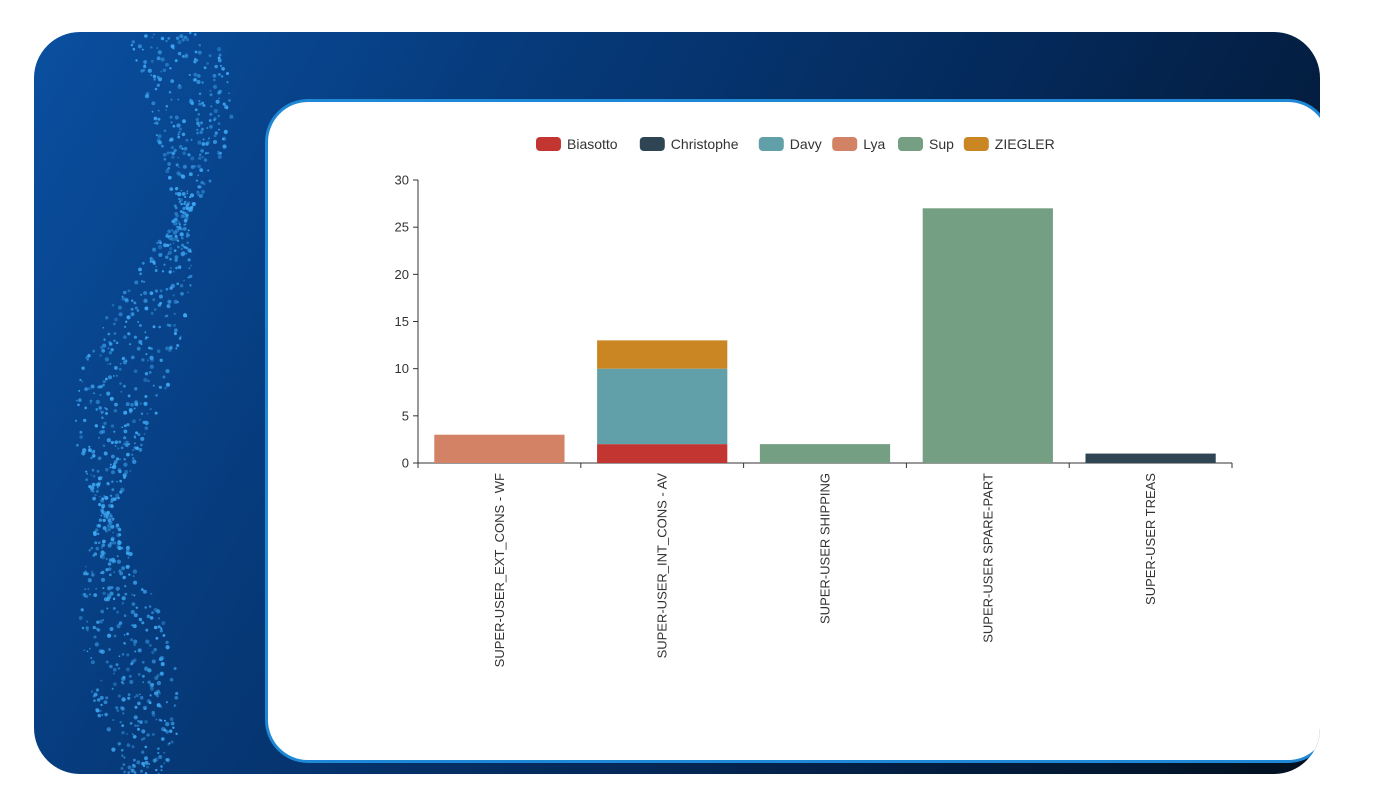  What do you see at coordinates (790, 144) in the screenshot?
I see `legend-item-davy: Davy` at bounding box center [790, 144].